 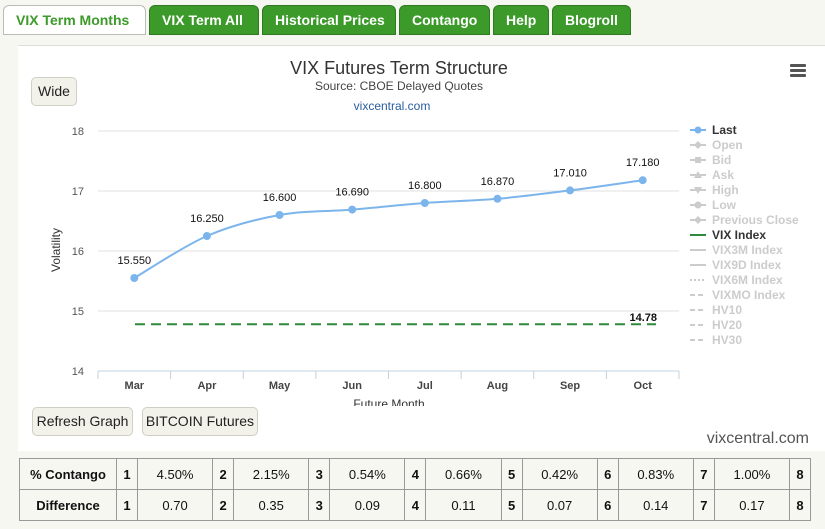 I want to click on last-data-label: 17.180, so click(x=643, y=163).